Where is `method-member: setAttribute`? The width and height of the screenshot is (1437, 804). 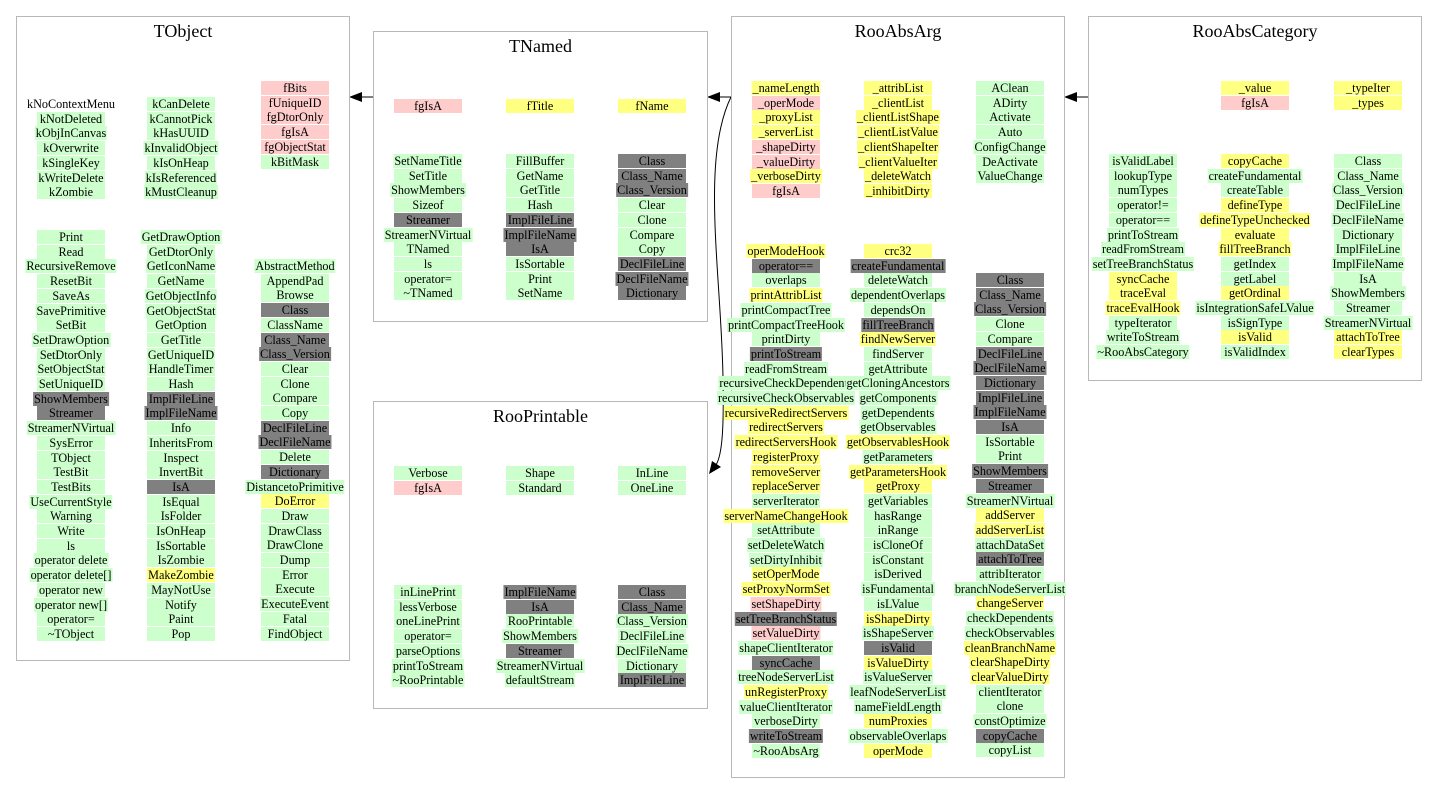
method-member: setAttribute is located at coordinates (786, 530).